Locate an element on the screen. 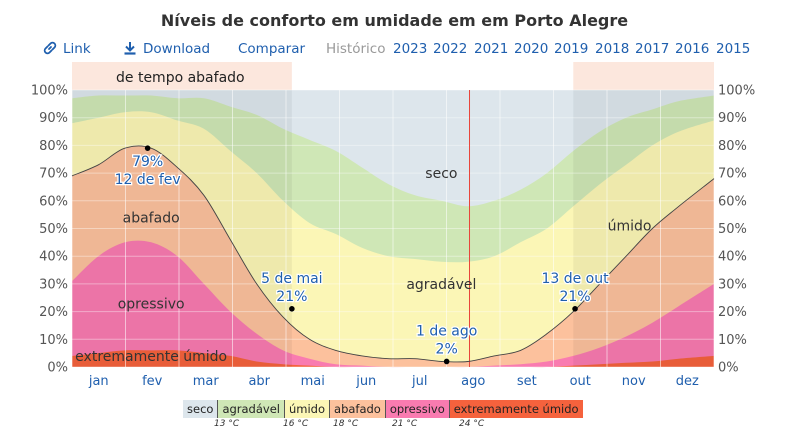 Image resolution: width=789 pixels, height=433 pixels. legend-item-umido: úmido is located at coordinates (306, 409).